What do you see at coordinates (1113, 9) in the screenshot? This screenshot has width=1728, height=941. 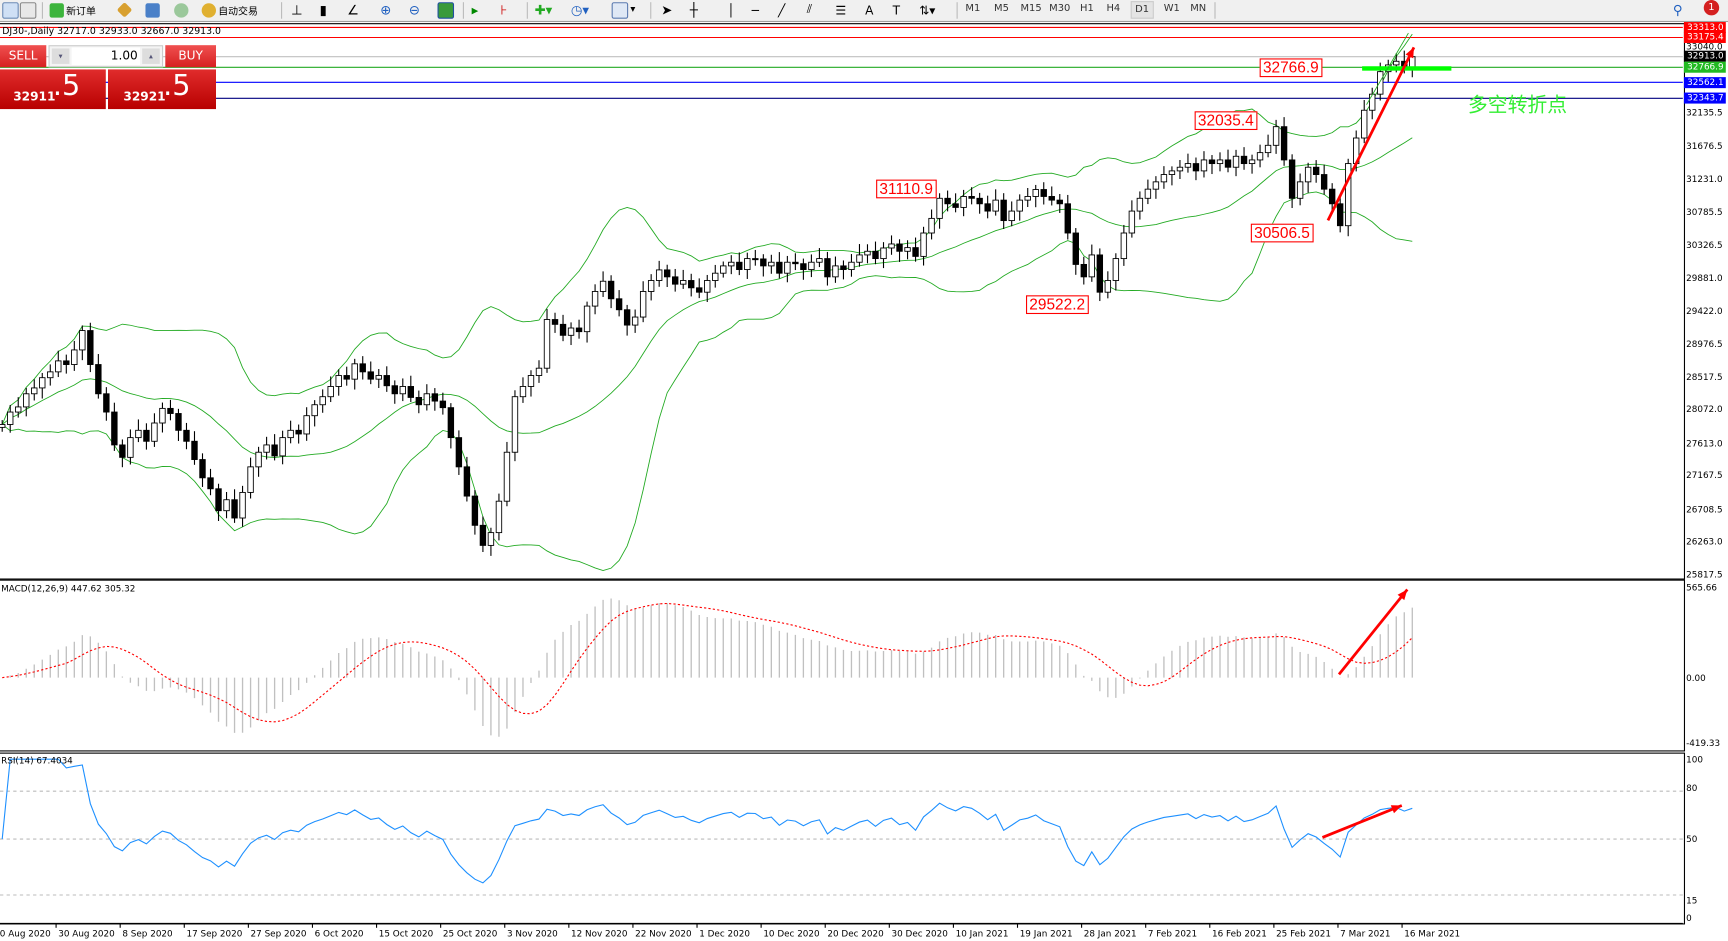 I see `timeframe-h4: H4` at bounding box center [1113, 9].